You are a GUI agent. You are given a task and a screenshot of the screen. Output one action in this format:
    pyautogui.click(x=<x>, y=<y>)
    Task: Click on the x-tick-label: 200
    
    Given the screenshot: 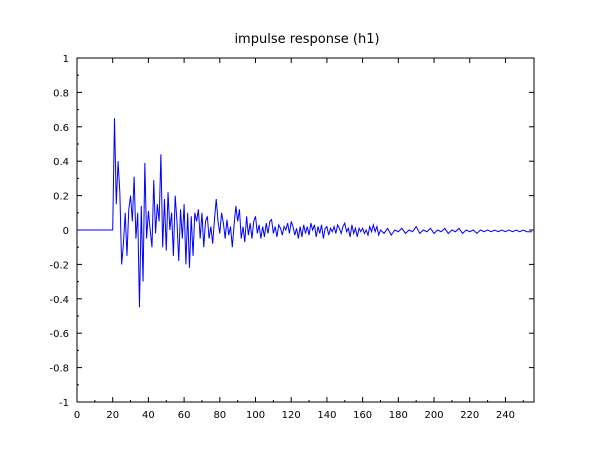 What is the action you would take?
    pyautogui.click(x=433, y=415)
    